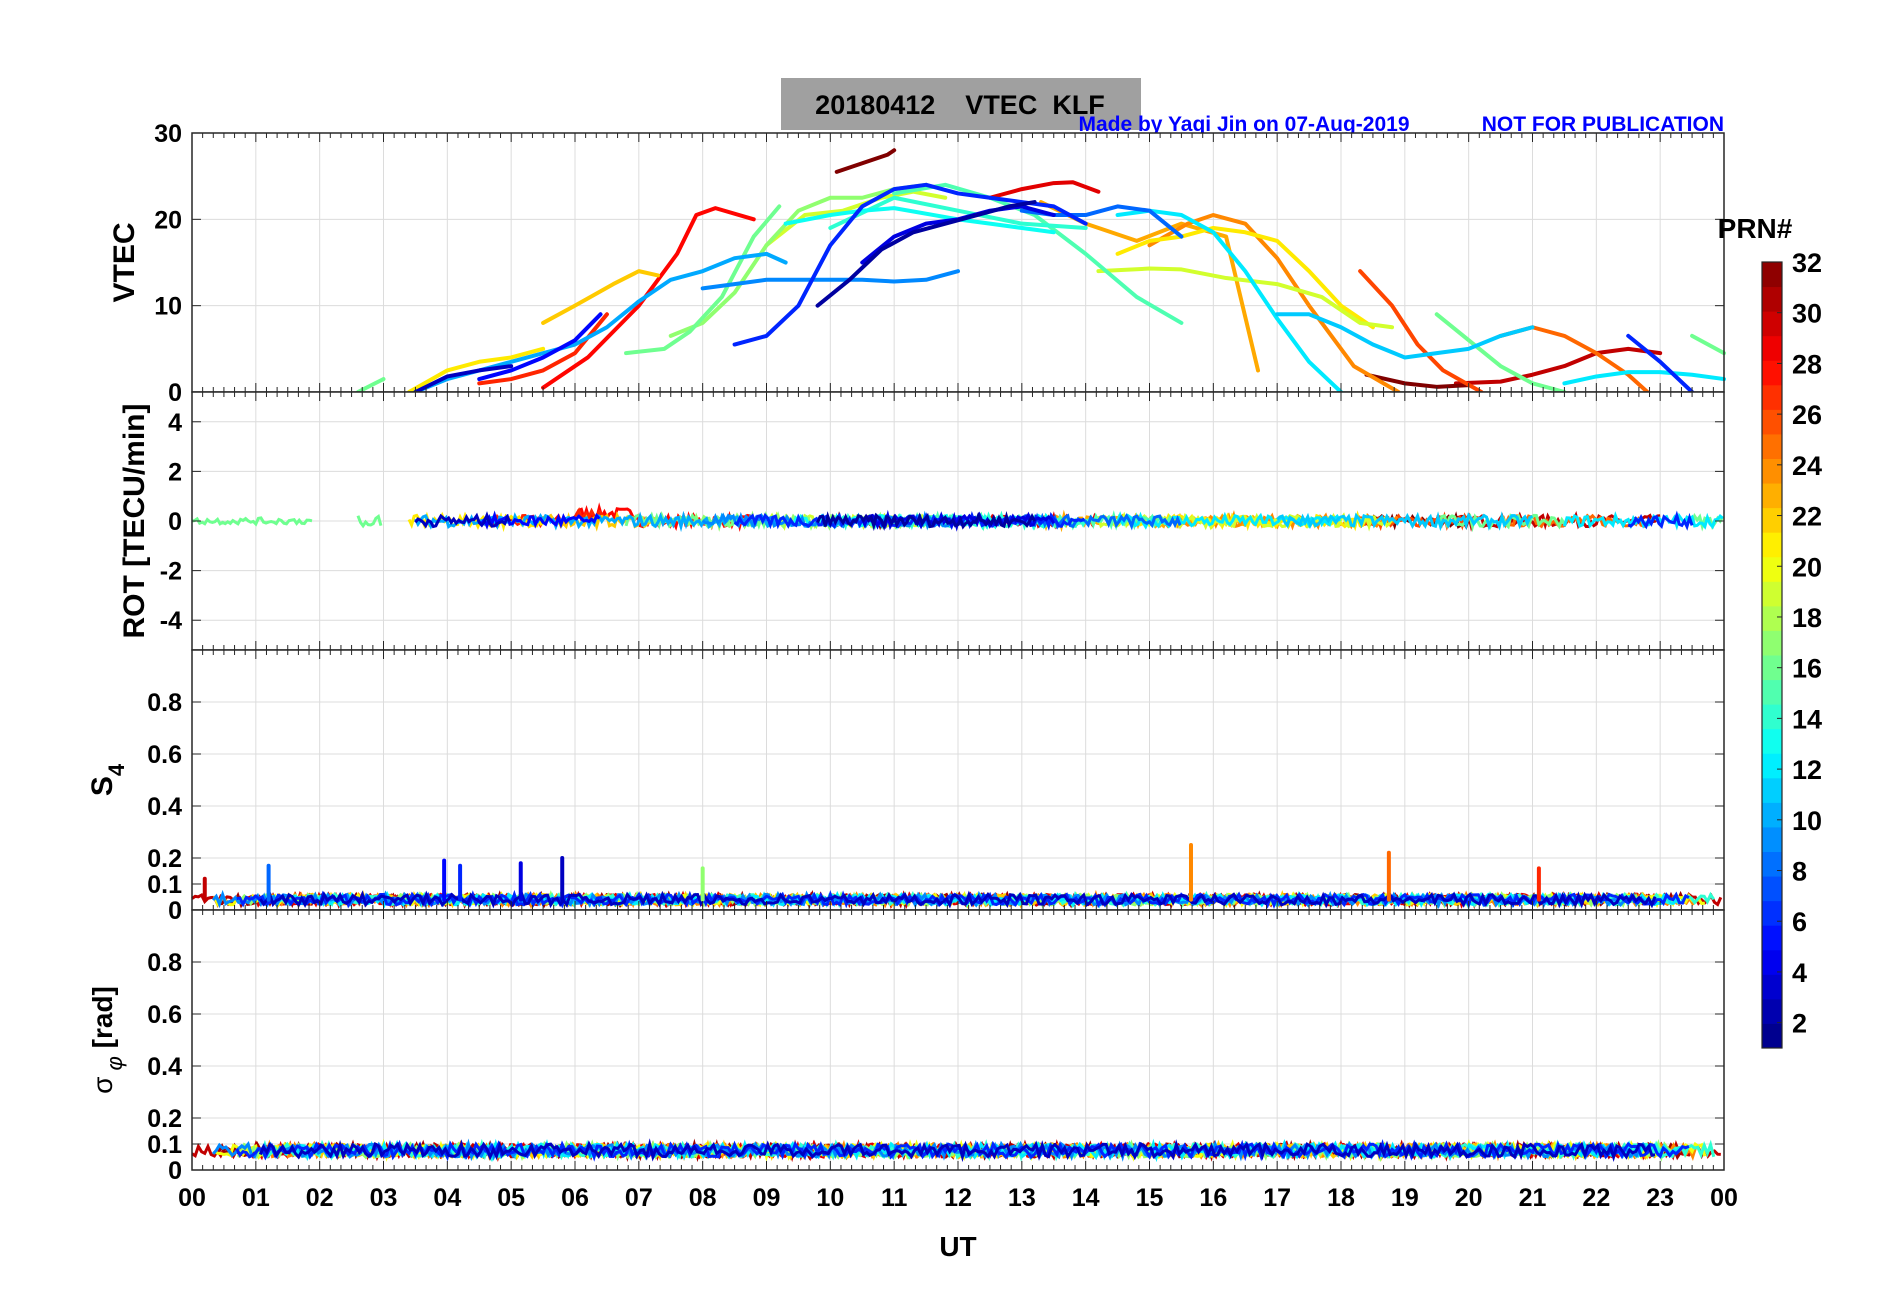  Describe the element at coordinates (107, 779) in the screenshot. I see `y-axis-label: S4` at that location.